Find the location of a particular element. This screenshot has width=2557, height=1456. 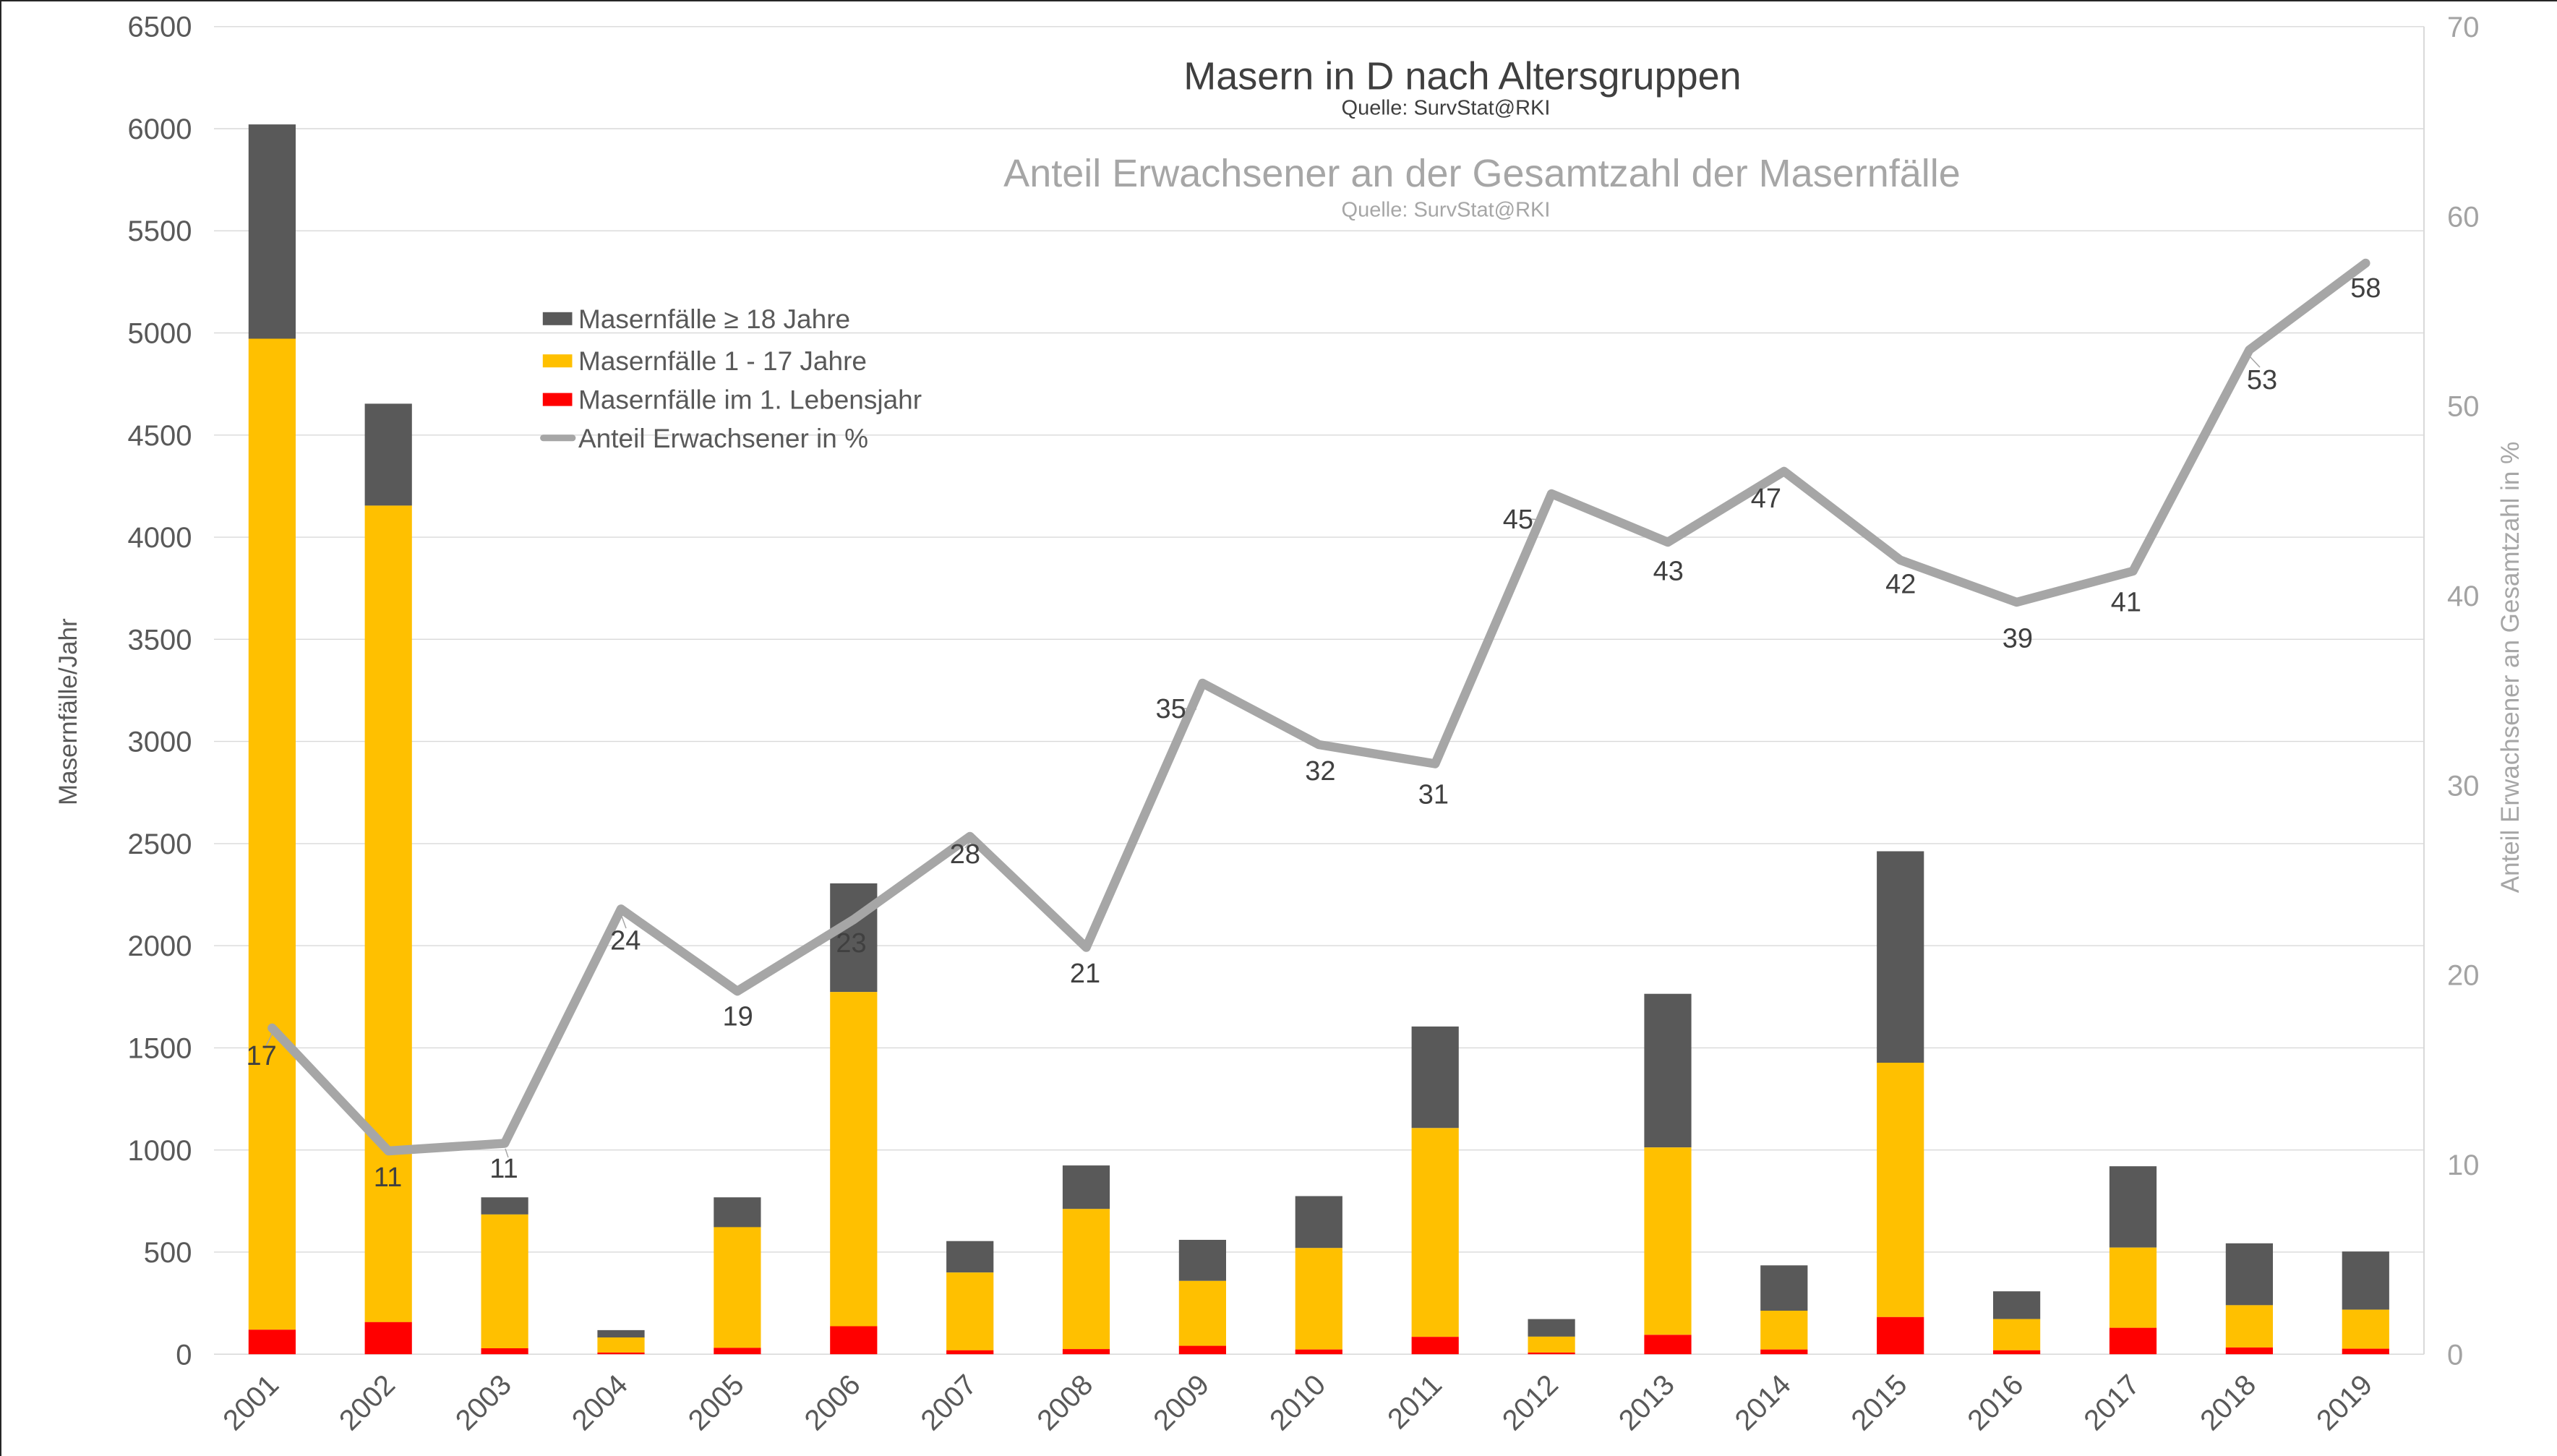

svg-text: 4500 is located at coordinates (160, 436).